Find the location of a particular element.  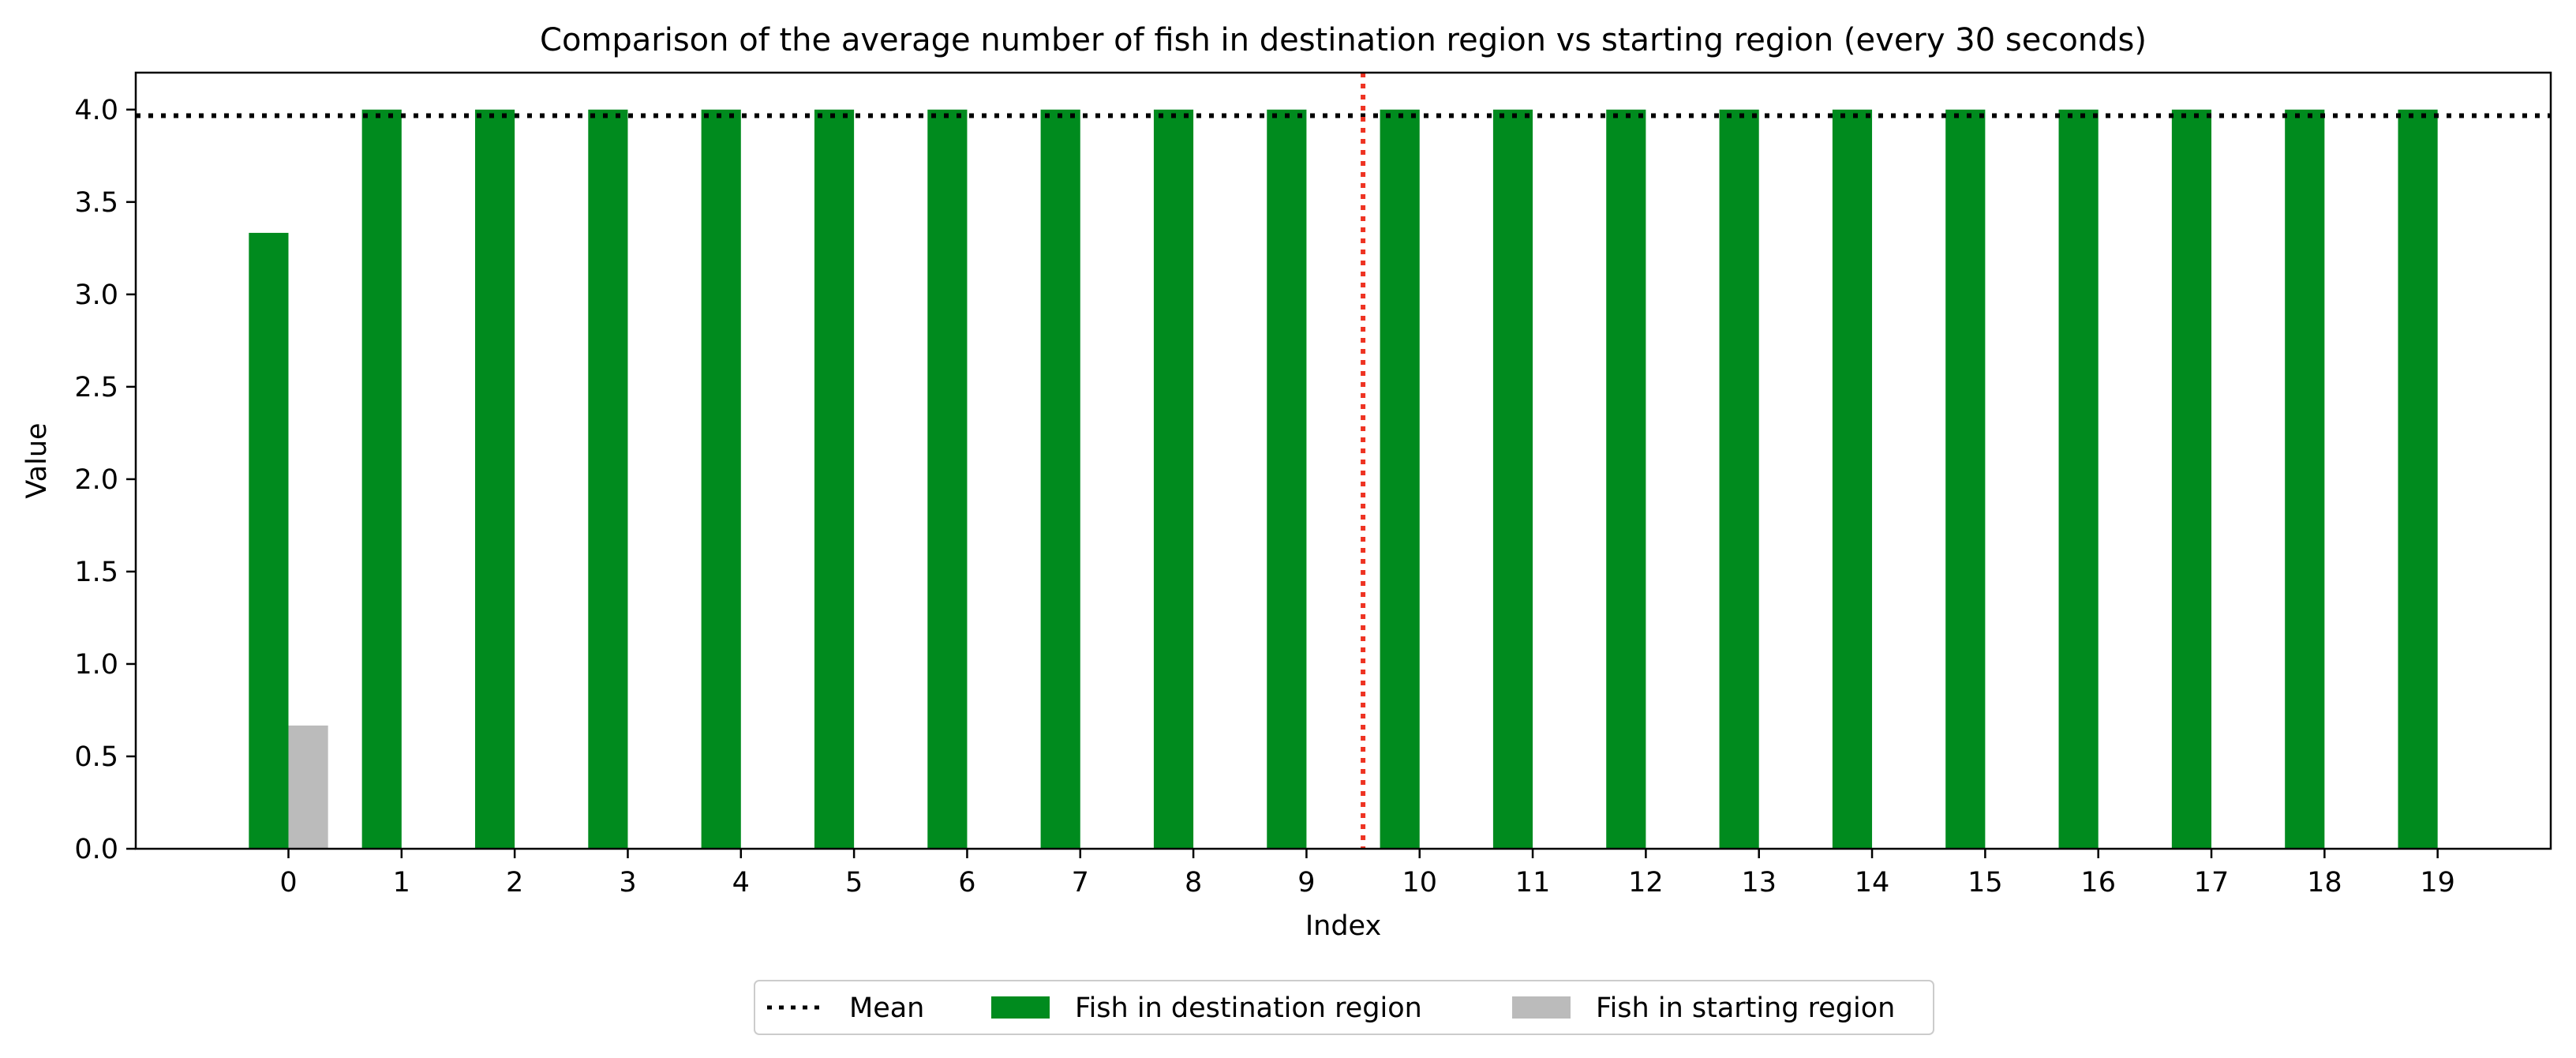

x-tick-label-4: 4 is located at coordinates (741, 883).